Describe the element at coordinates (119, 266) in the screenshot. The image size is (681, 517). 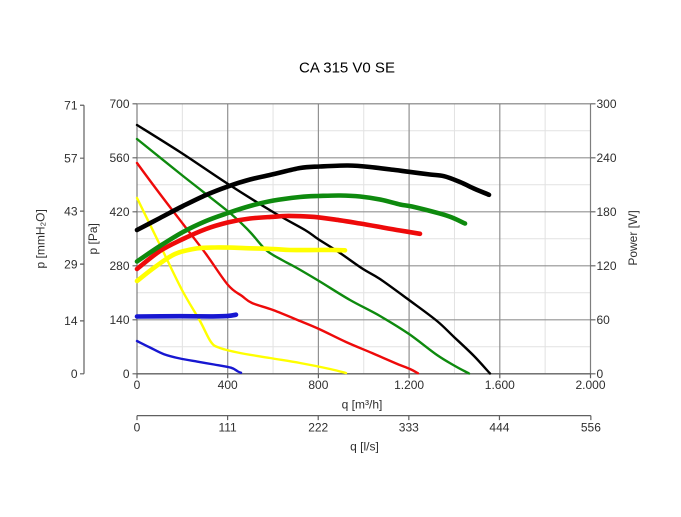
I see `svg-text: 280` at that location.